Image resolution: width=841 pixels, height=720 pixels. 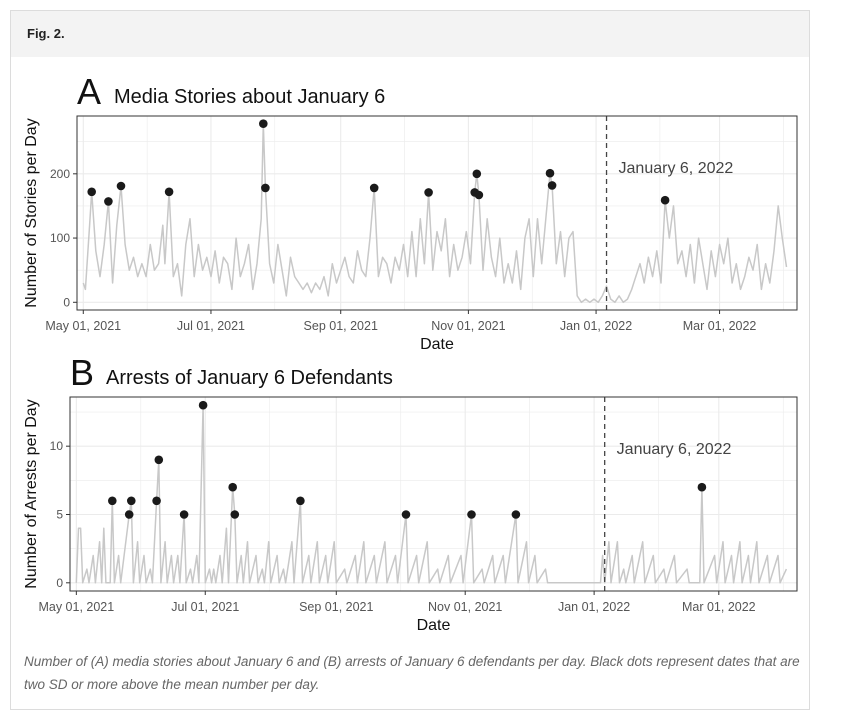 What do you see at coordinates (57, 446) in the screenshot?
I see `y-tick-label: 10` at bounding box center [57, 446].